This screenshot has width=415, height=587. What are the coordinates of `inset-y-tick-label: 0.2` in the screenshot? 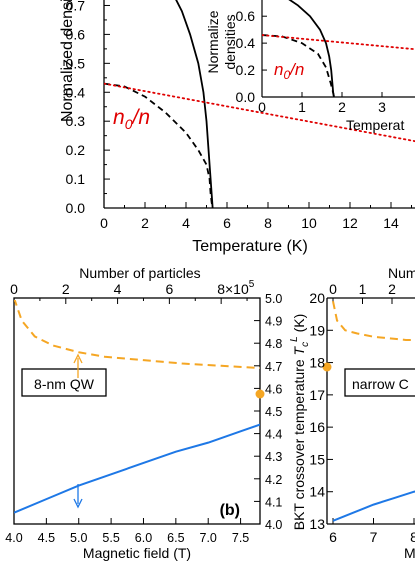 It's located at (246, 70).